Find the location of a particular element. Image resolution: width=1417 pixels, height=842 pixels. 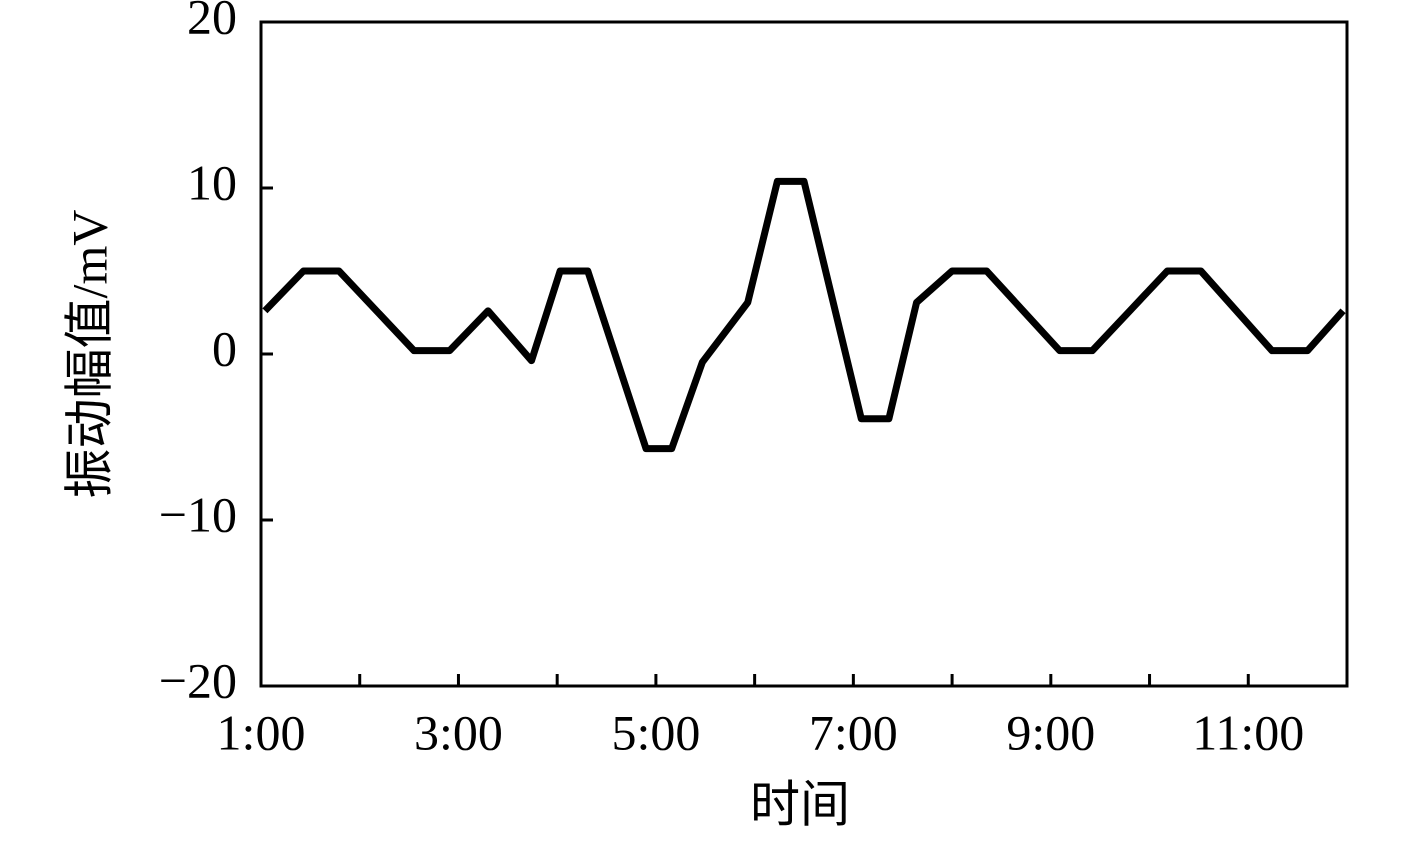

x-tick-label: 5:00 is located at coordinates (655, 732).